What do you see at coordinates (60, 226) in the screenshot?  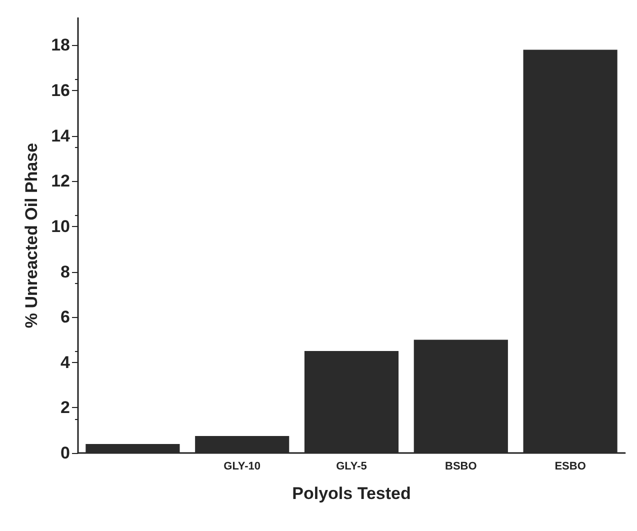 I see `y-tick-label: 10` at bounding box center [60, 226].